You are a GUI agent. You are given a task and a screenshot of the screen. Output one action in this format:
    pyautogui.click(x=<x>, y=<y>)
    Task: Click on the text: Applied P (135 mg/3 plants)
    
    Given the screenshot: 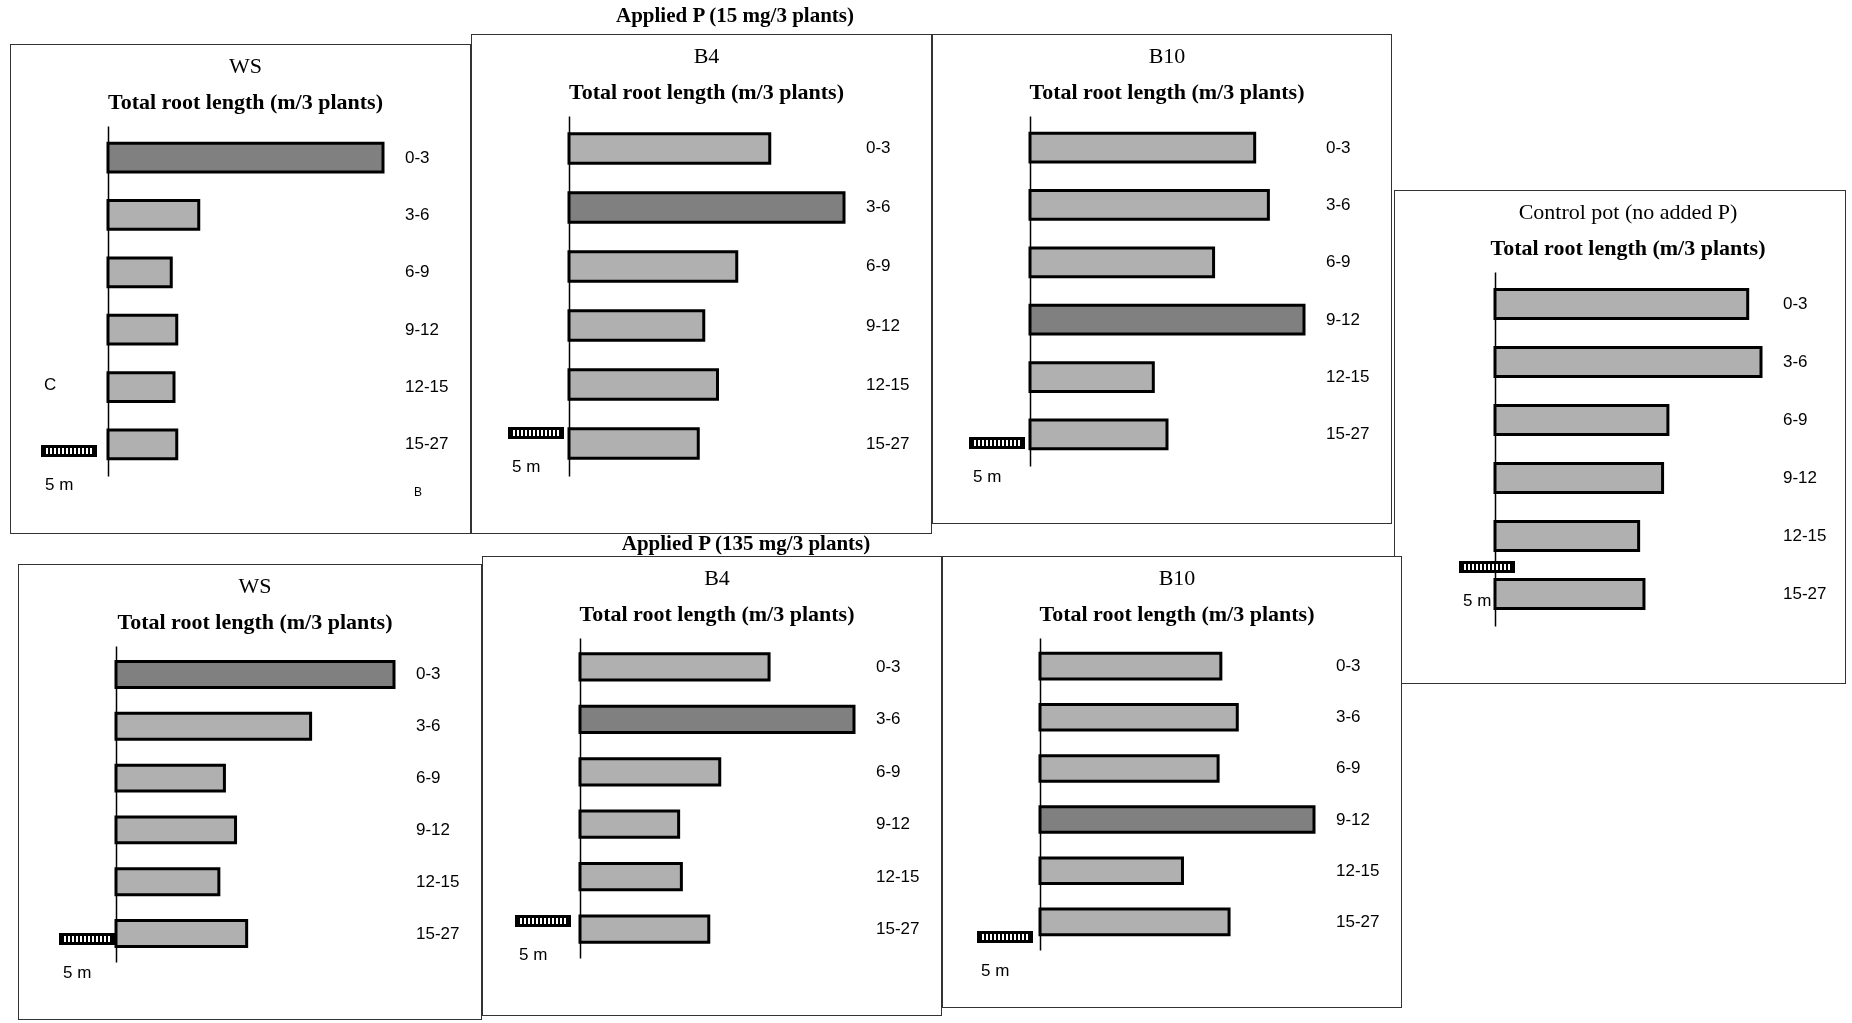 What is the action you would take?
    pyautogui.click(x=746, y=543)
    